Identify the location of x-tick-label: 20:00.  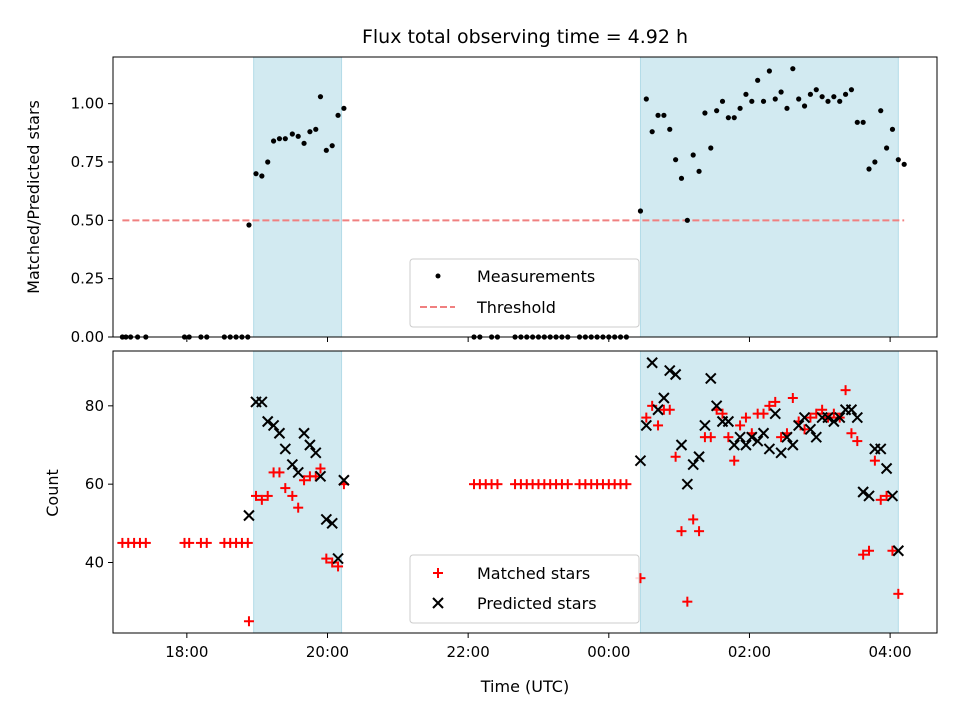
(327, 652).